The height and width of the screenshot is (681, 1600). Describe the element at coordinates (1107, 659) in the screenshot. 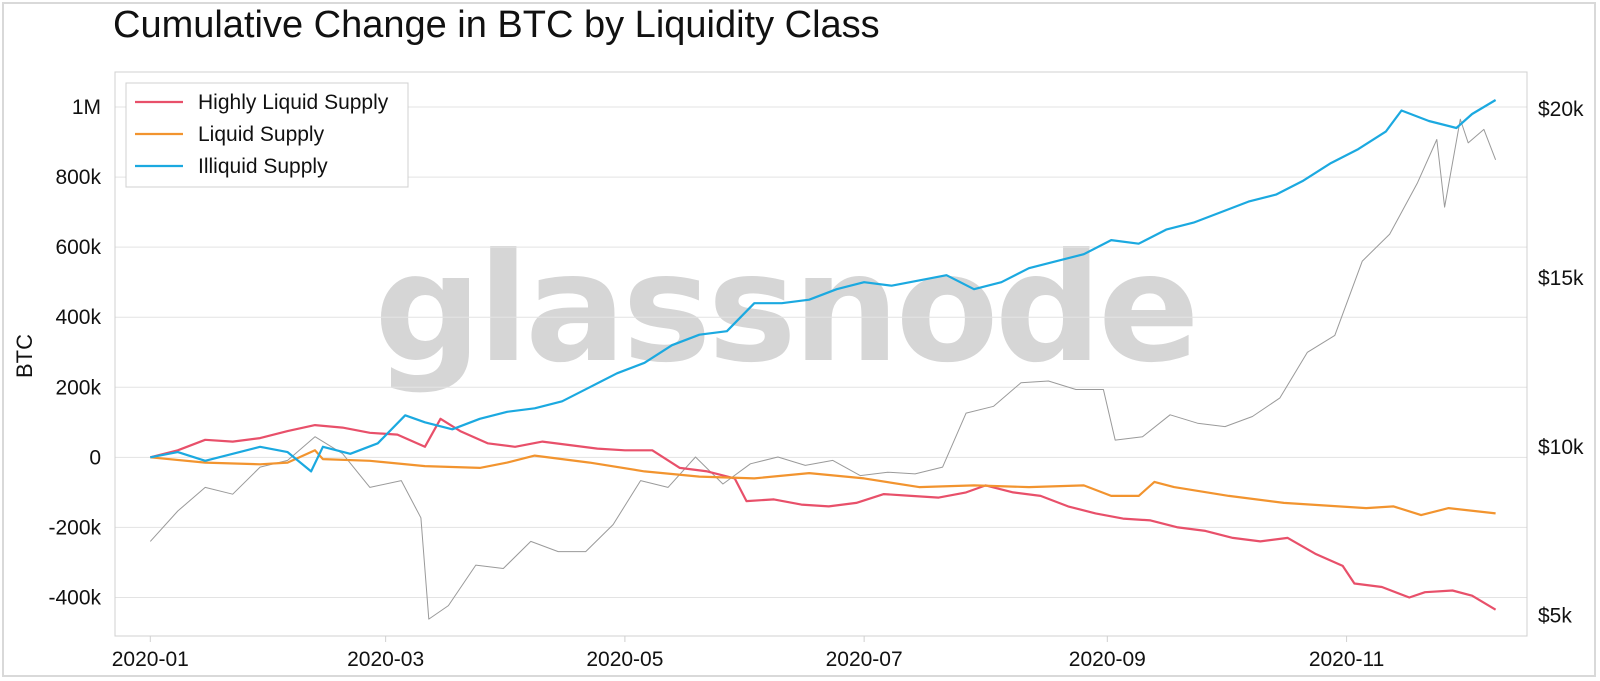

I see `x-tick-label: 2020-09` at that location.